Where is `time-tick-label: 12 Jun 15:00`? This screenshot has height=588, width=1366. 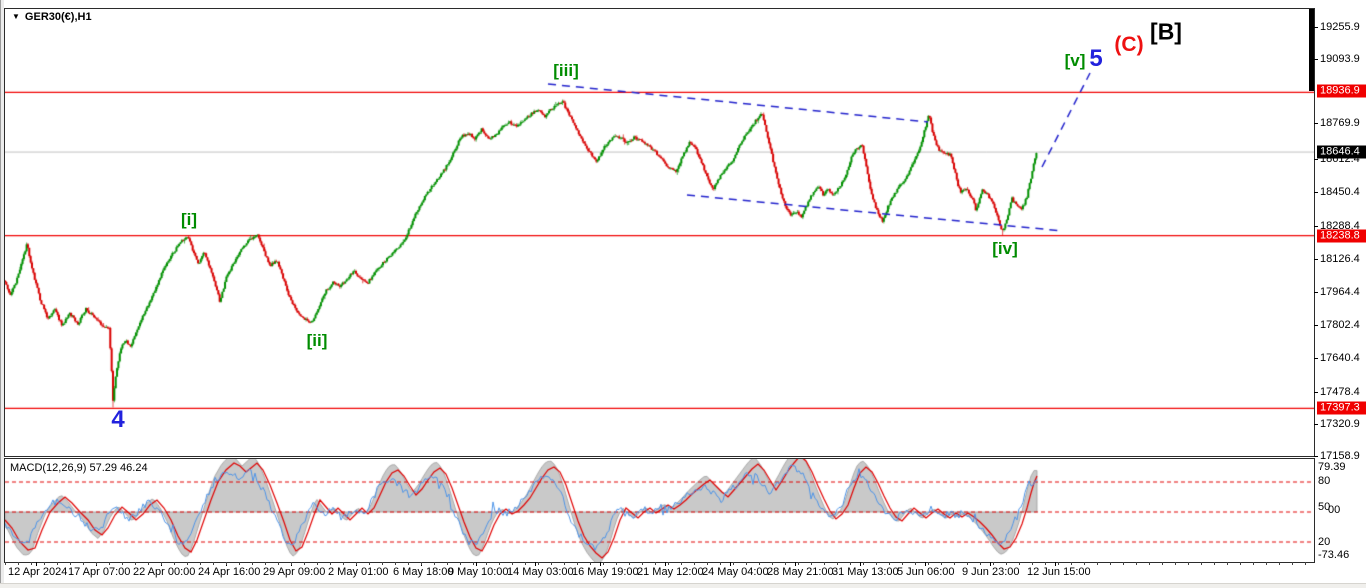 time-tick-label: 12 Jun 15:00 is located at coordinates (1059, 572).